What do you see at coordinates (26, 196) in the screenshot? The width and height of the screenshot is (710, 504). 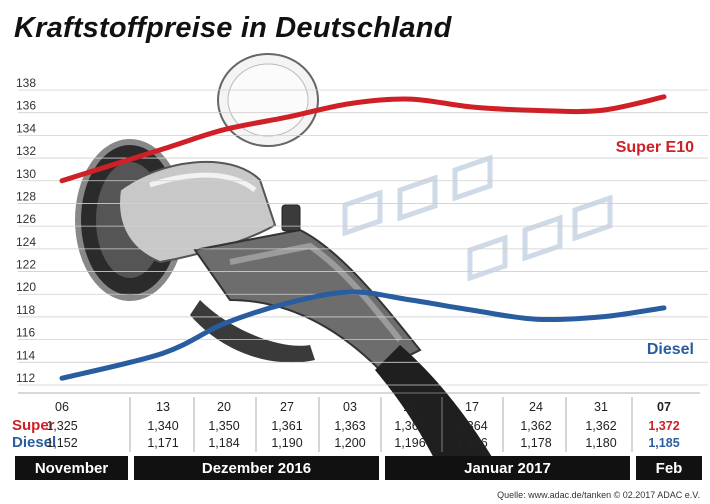 I see `y-tick-label: 128` at bounding box center [26, 196].